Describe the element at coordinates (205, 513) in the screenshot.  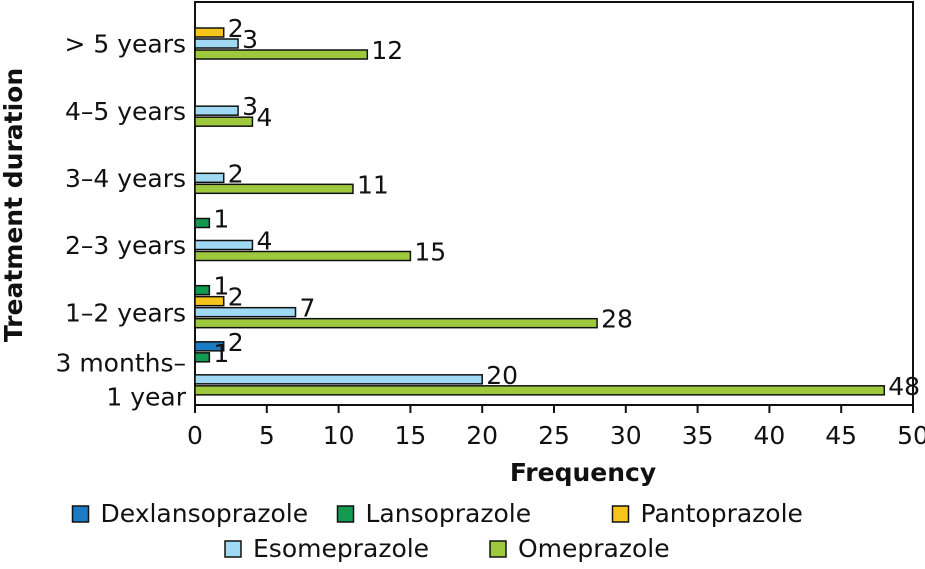
I see `legend-label: Dexlansoprazole` at that location.